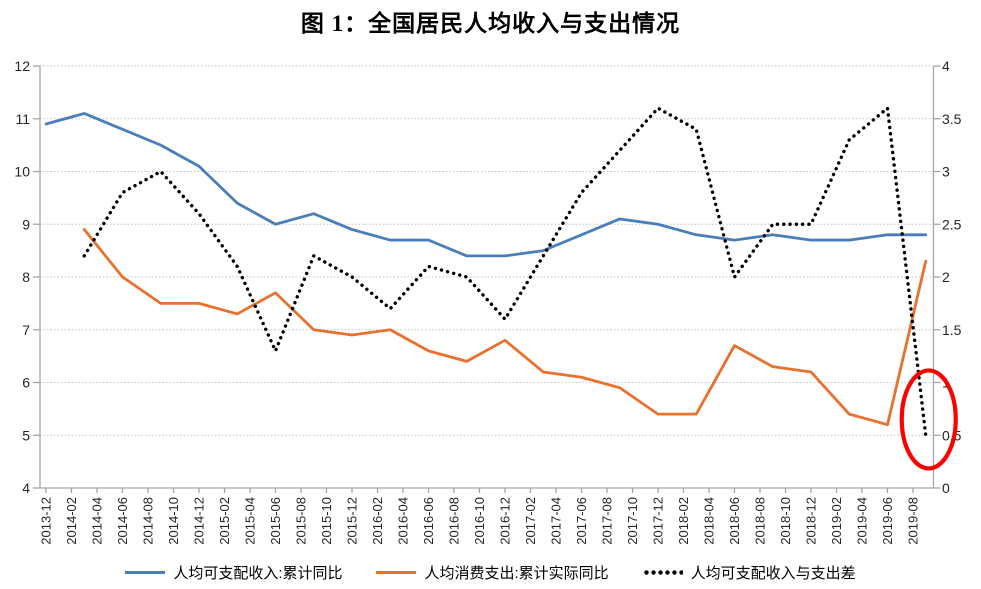 Image resolution: width=981 pixels, height=589 pixels. What do you see at coordinates (258, 573) in the screenshot?
I see `legend-label-income: 人均可支配收入:累计同比` at bounding box center [258, 573].